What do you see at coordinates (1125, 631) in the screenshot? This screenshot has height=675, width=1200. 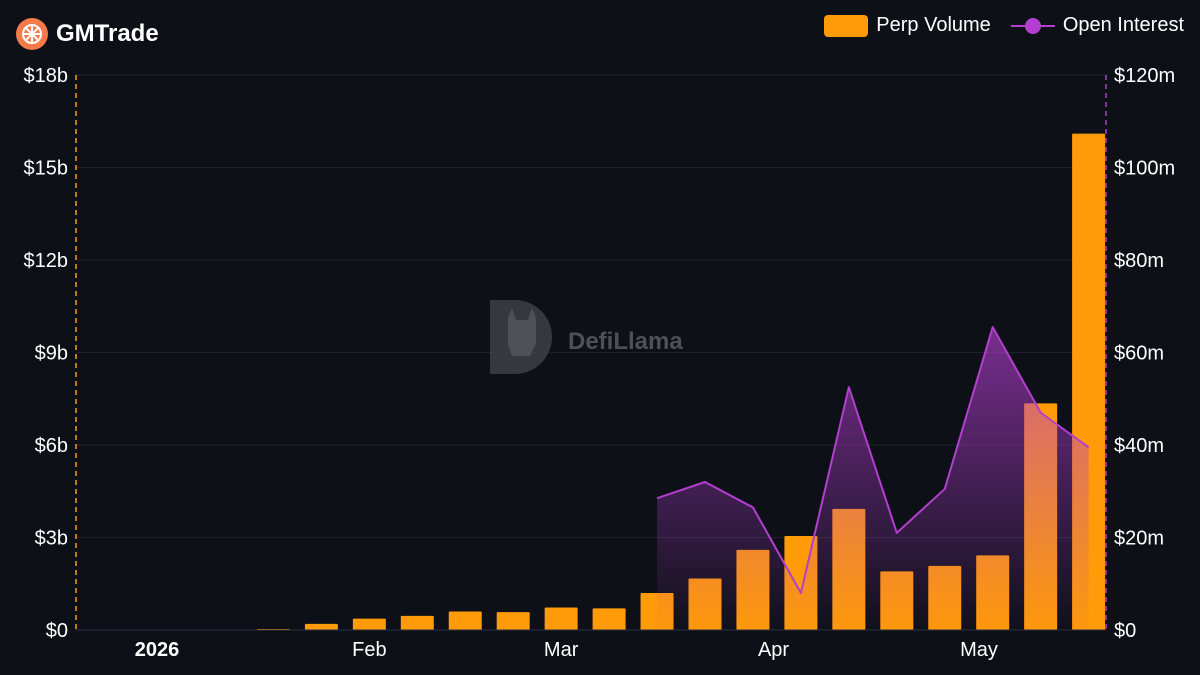 I see `y-right-tick-label: $0` at bounding box center [1125, 631].